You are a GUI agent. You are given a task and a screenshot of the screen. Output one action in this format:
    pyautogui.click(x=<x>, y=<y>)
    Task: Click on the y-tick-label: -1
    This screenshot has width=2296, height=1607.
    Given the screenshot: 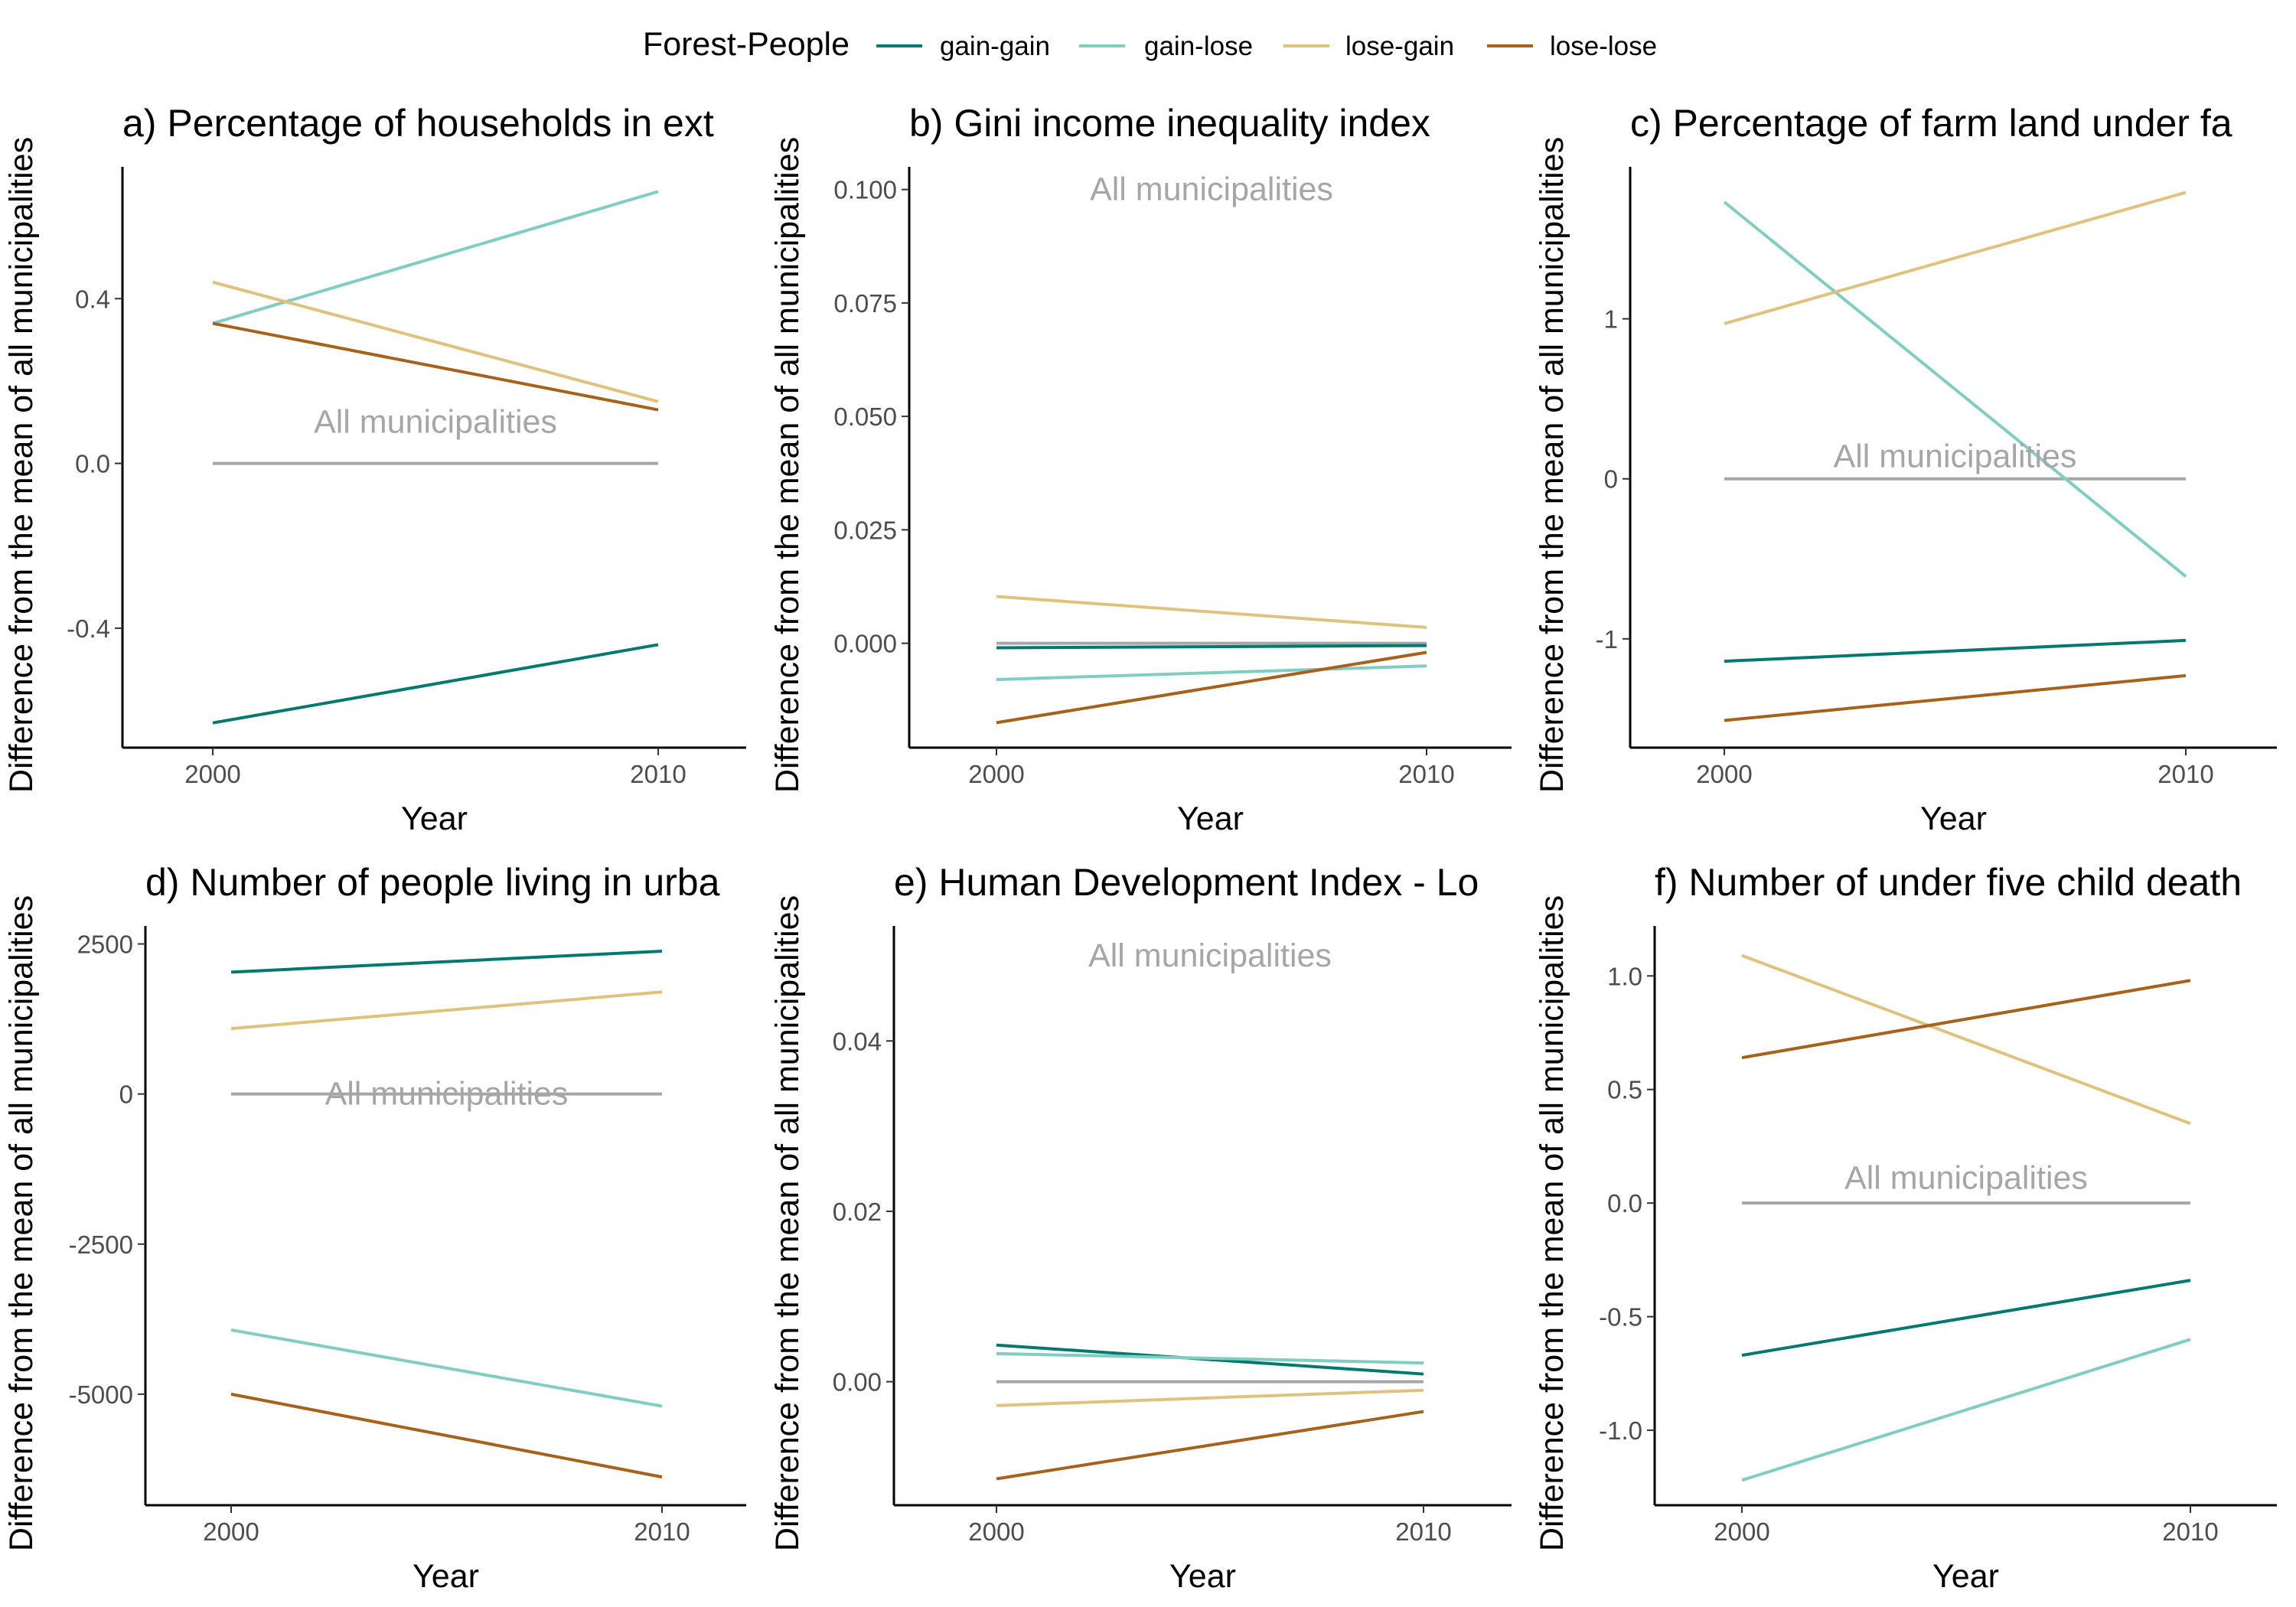 What is the action you would take?
    pyautogui.click(x=1607, y=639)
    